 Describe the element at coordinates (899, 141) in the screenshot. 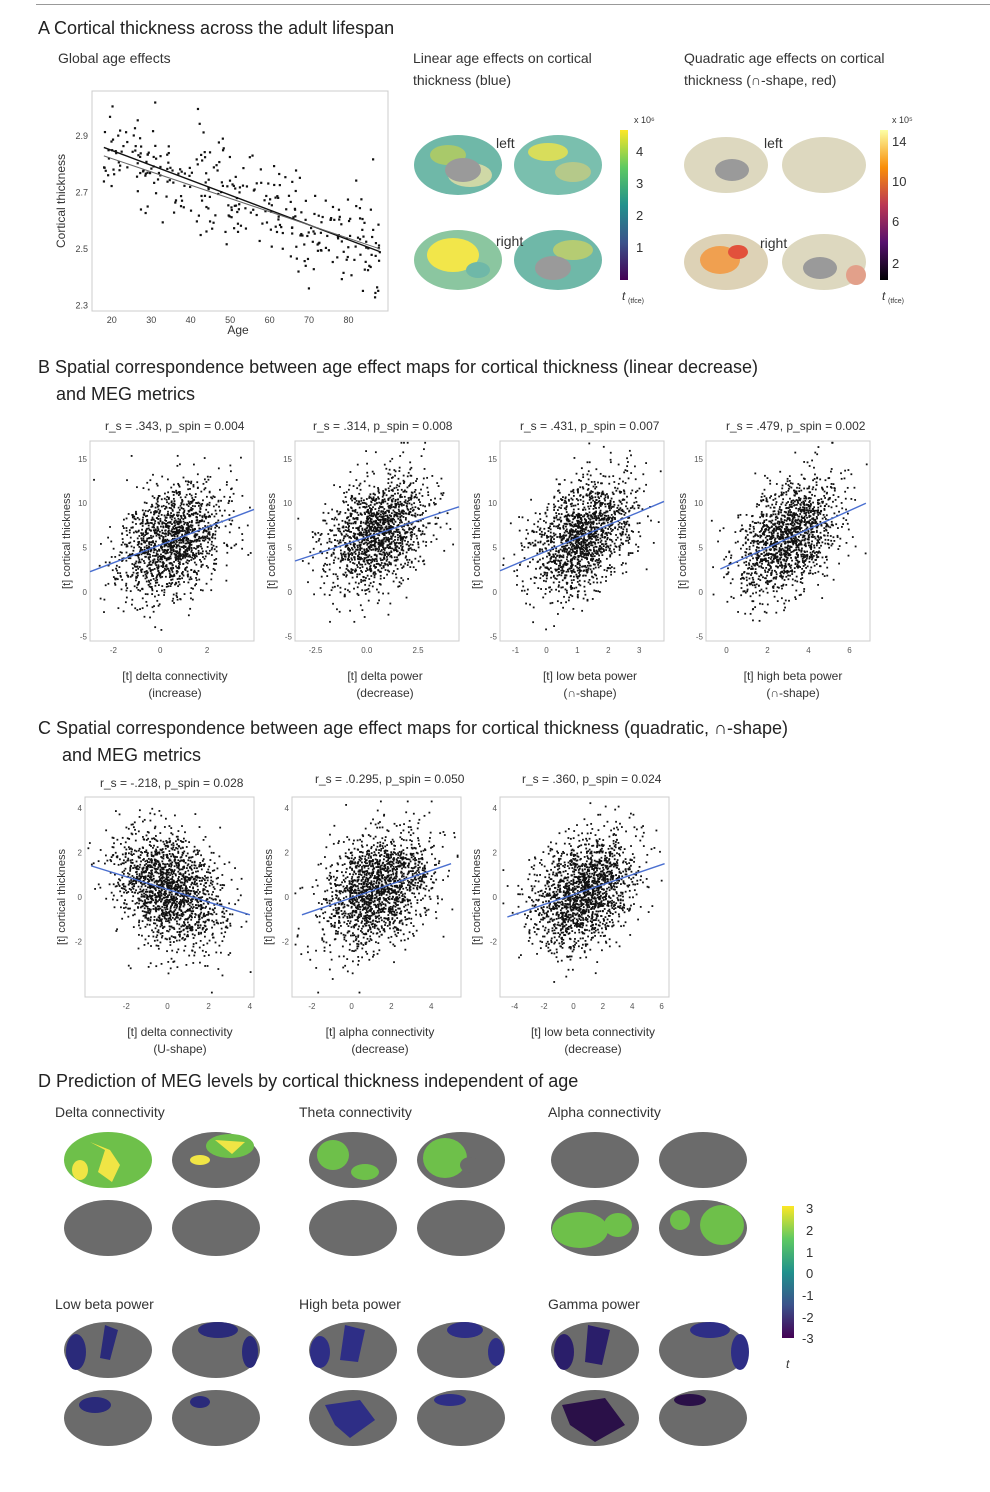

I see `colorbar-tick: 14` at that location.